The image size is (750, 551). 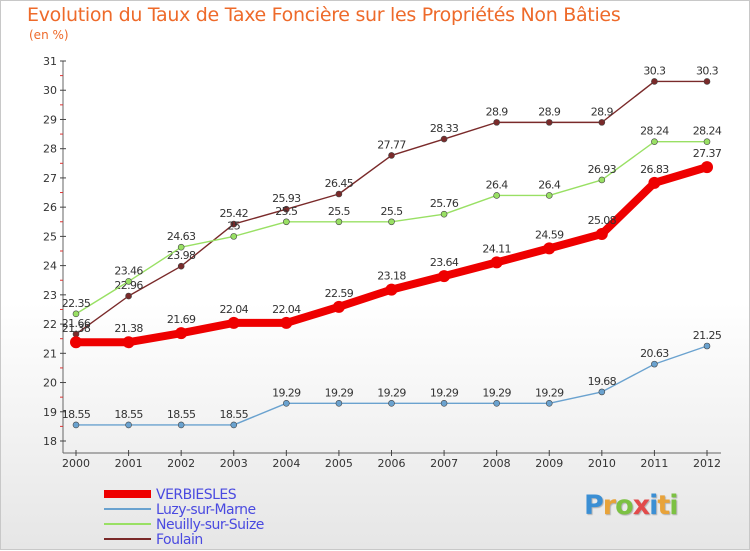 What do you see at coordinates (128, 270) in the screenshot?
I see `data-label: 23.46` at bounding box center [128, 270].